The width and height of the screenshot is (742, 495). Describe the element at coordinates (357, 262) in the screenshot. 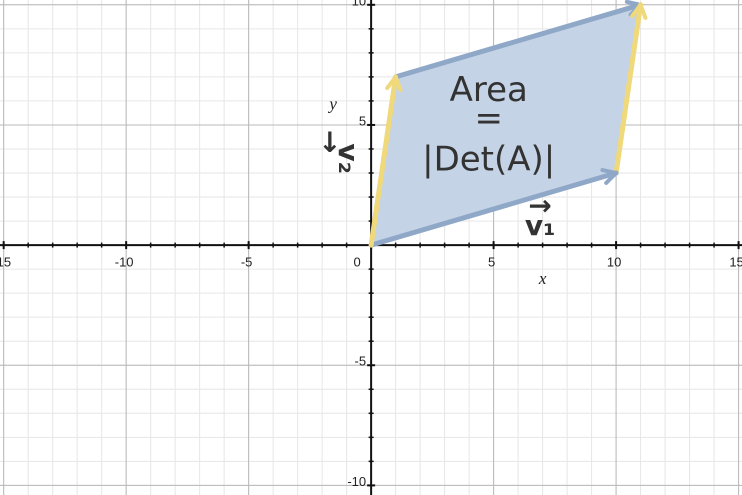

I see `x-tick-label: 0` at that location.